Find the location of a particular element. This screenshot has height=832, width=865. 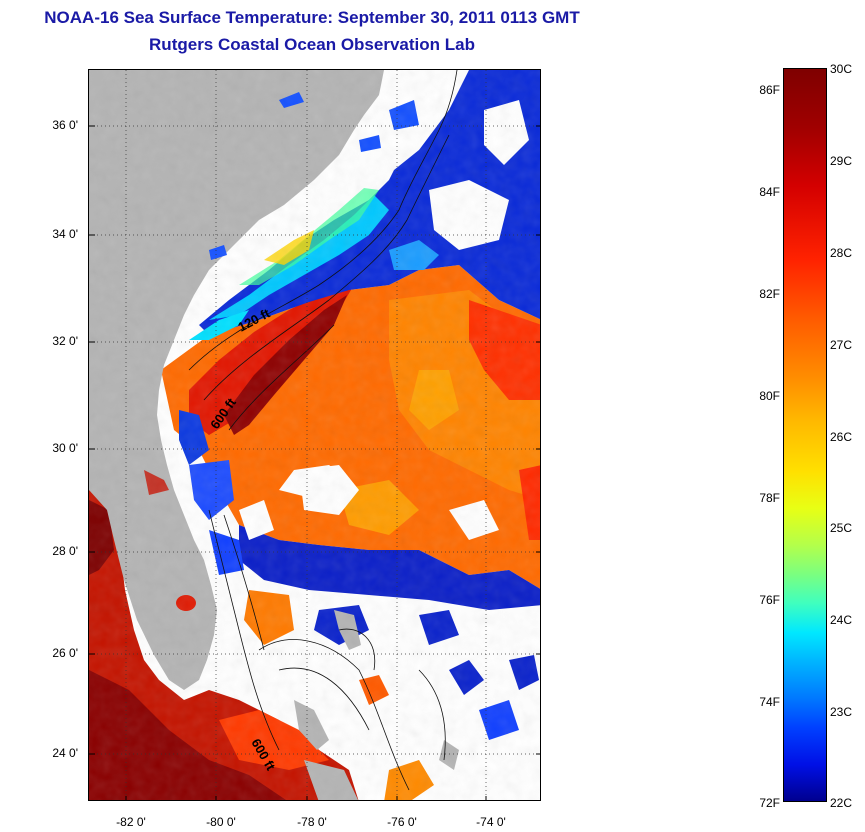

colorbar-label-74f: 74F is located at coordinates (769, 702).